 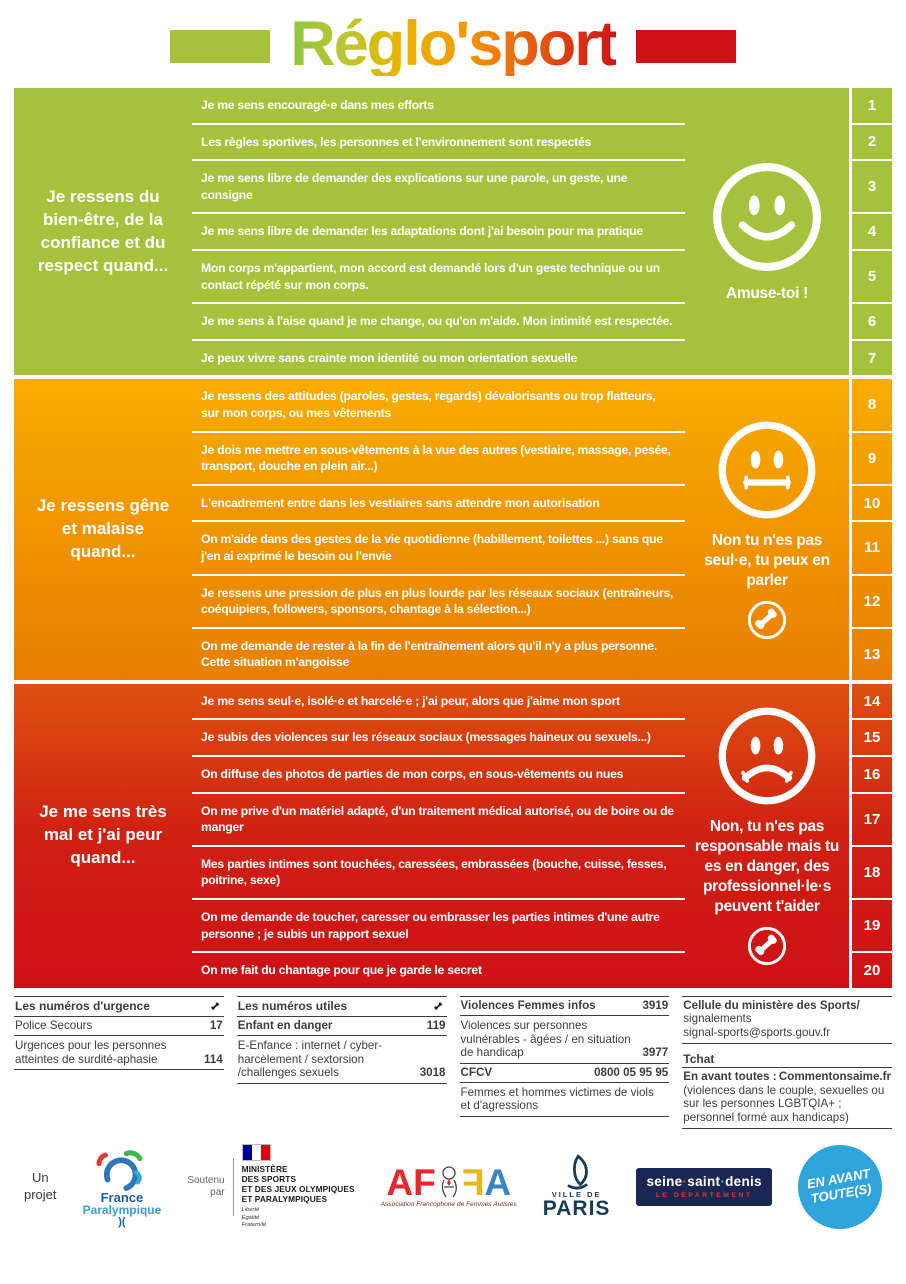 What do you see at coordinates (564, 1074) in the screenshot?
I see `contact-entry: CFCV 0800 05 95 95` at bounding box center [564, 1074].